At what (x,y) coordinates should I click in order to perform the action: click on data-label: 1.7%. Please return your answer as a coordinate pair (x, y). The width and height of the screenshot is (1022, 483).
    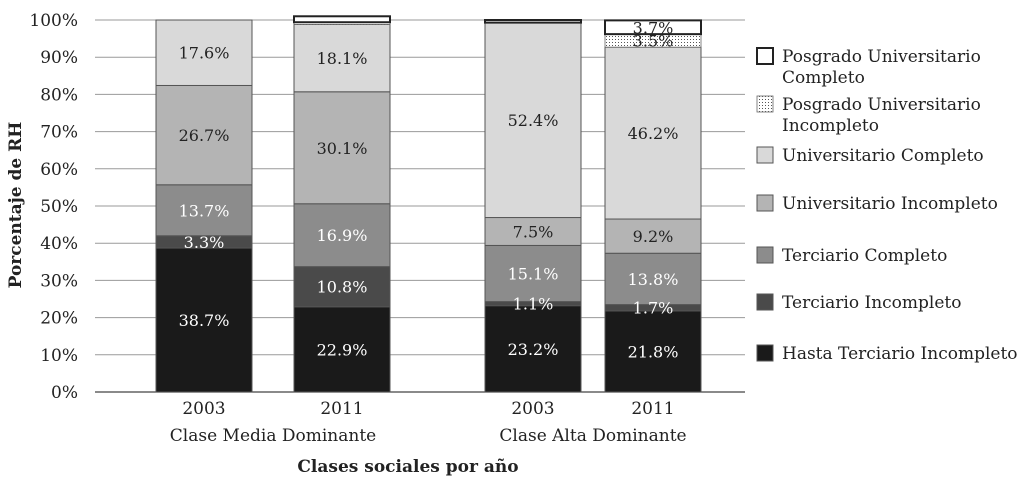
    Looking at the image, I should click on (653, 308).